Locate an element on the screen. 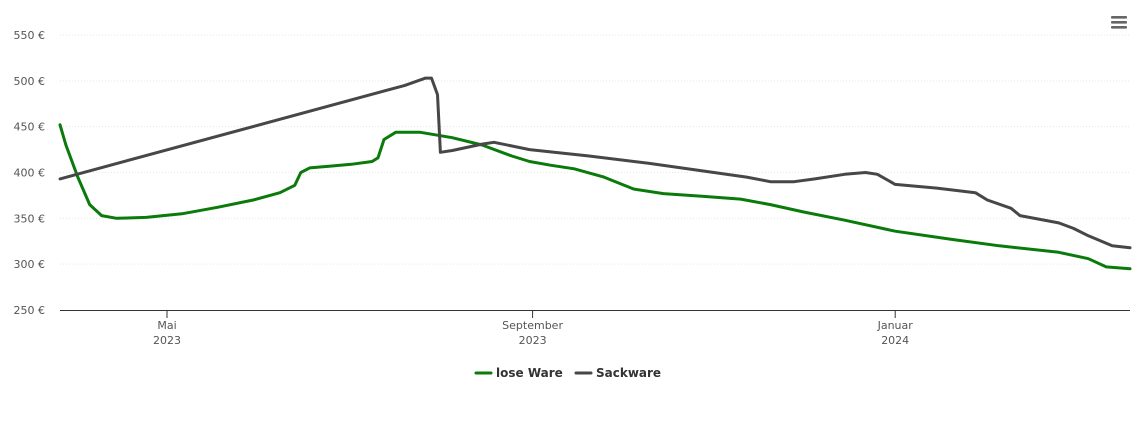 Image resolution: width=1140 pixels, height=434 pixels. hamburger-menu-icon is located at coordinates (1119, 22).